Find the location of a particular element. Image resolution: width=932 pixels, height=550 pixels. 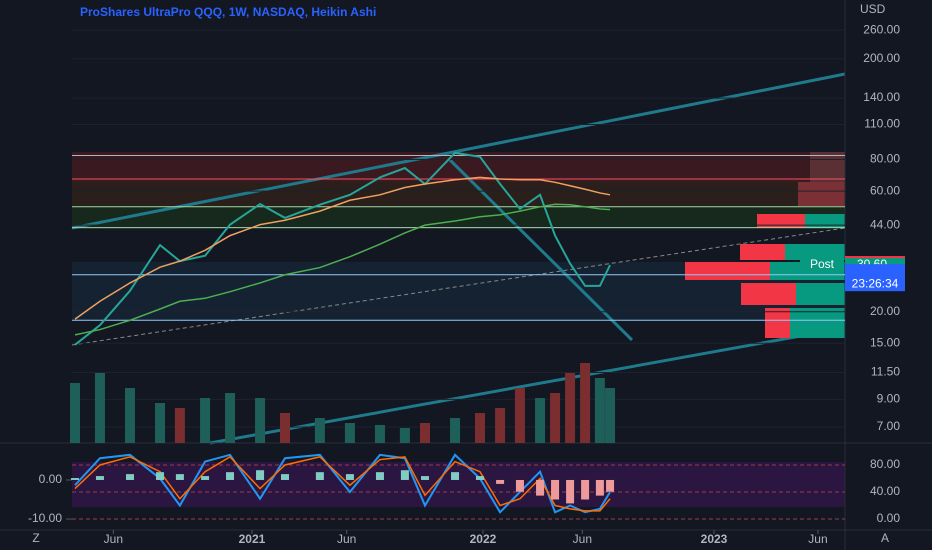

y-tick-label: 44.00 is located at coordinates (885, 224).